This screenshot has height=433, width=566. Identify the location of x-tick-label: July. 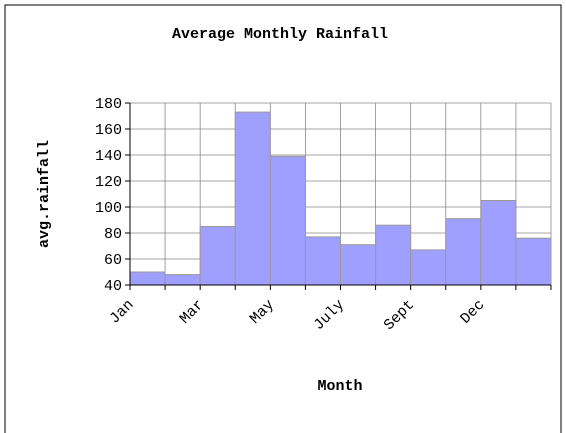
(329, 315).